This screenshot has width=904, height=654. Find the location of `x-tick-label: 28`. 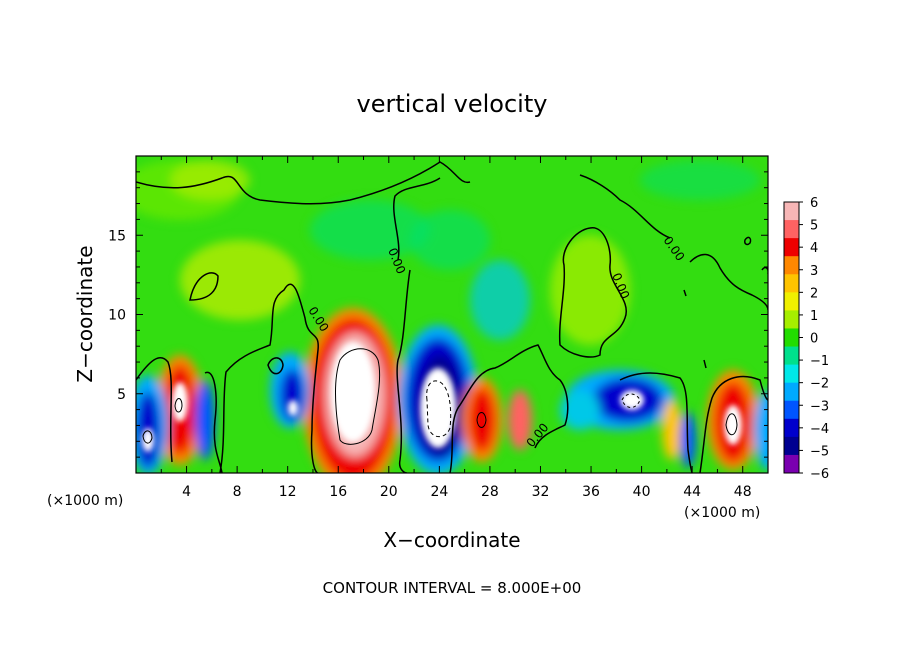

x-tick-label: 28 is located at coordinates (490, 492).